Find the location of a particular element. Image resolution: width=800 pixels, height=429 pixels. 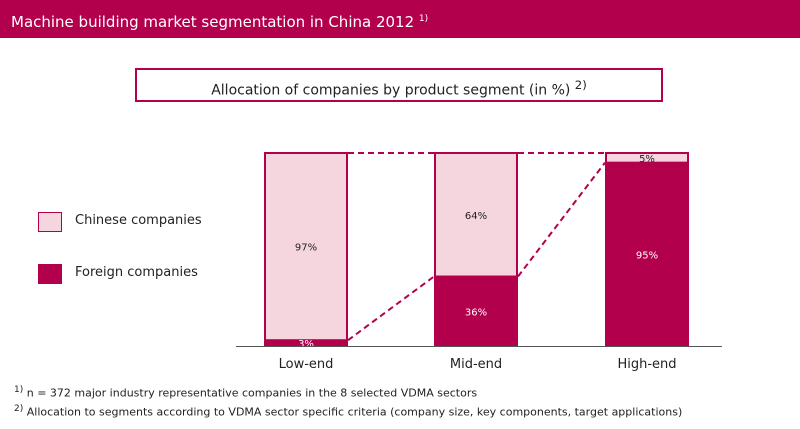

x-tick-label-high-end: High-end is located at coordinates (646, 364).